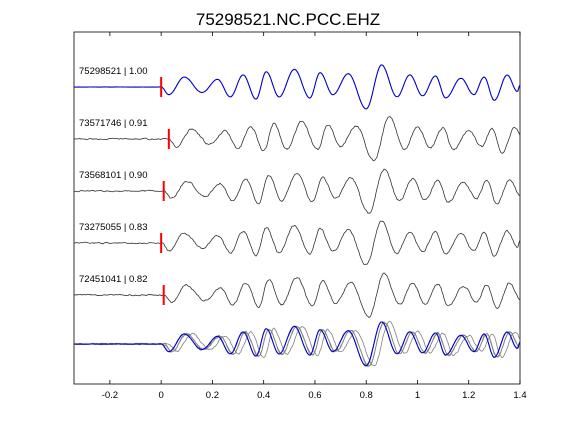  I want to click on x-tick-label: 1.4, so click(519, 395).